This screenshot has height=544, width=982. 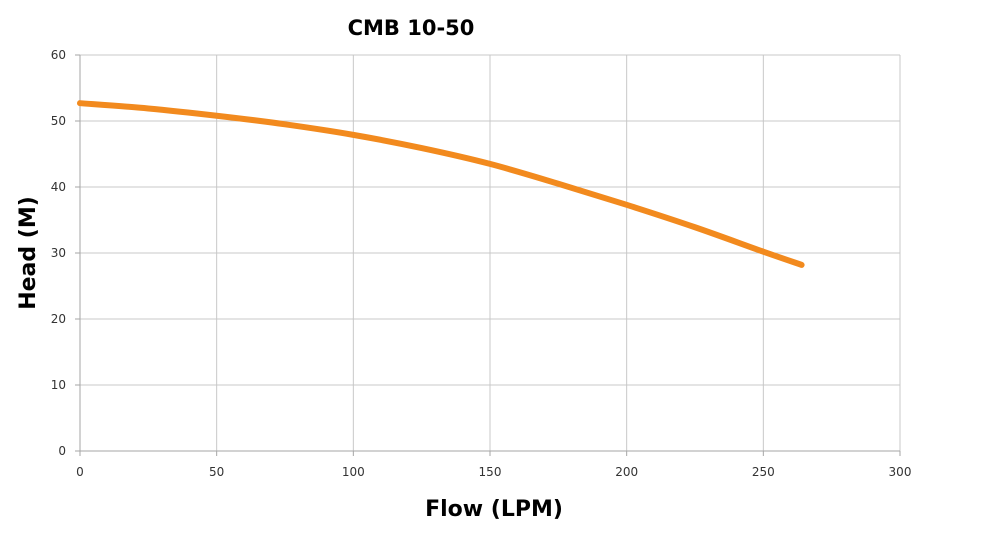 What do you see at coordinates (58, 55) in the screenshot?
I see `y-tick-label: 60` at bounding box center [58, 55].